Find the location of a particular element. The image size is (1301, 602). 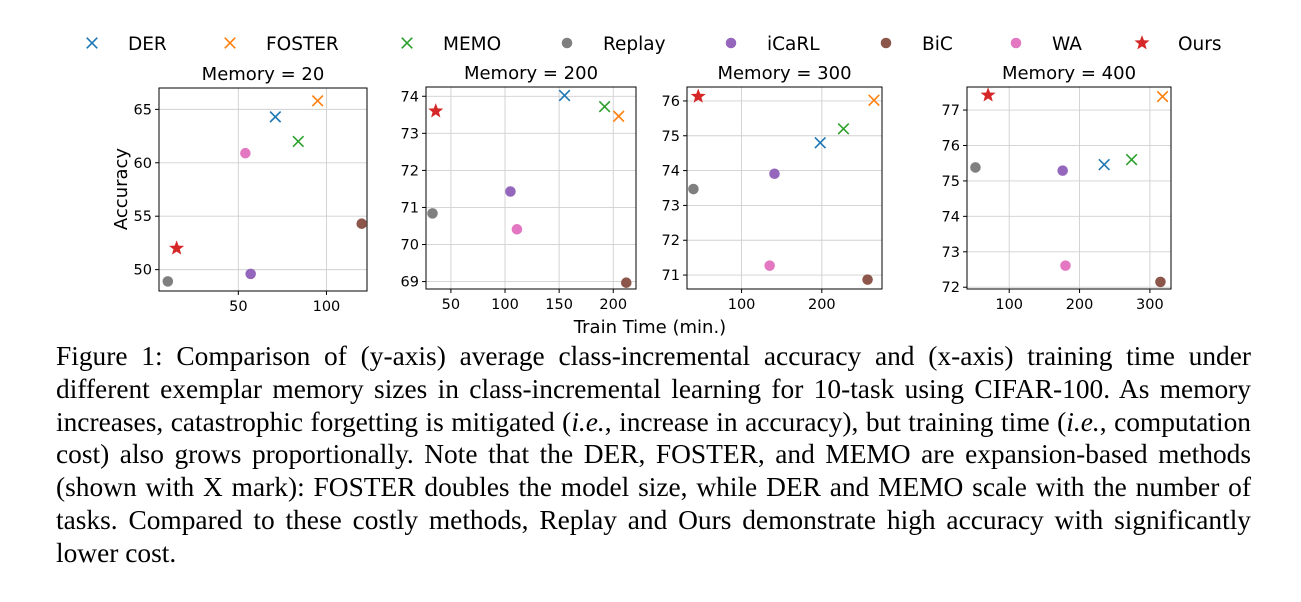

legend-item-icarl: iCaRL is located at coordinates (772, 44).